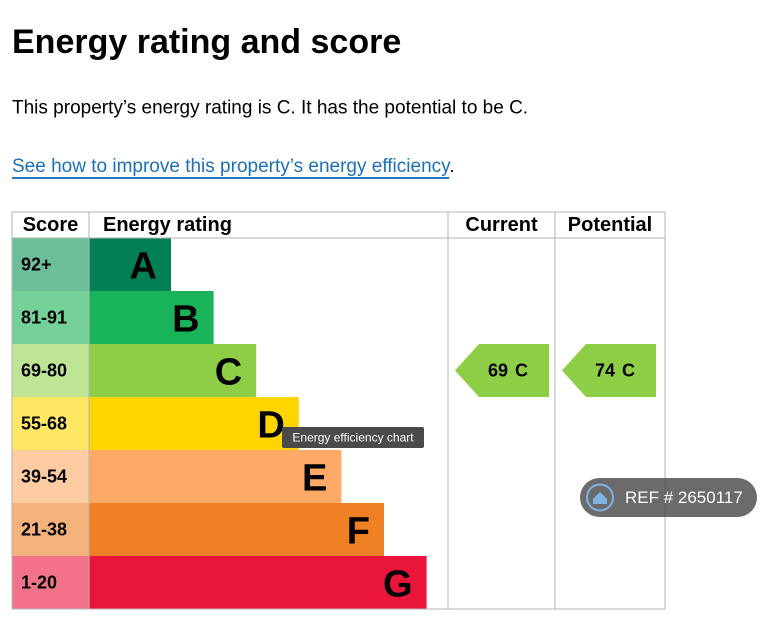 The height and width of the screenshot is (644, 768). What do you see at coordinates (451, 166) in the screenshot?
I see `link-suffix: .` at bounding box center [451, 166].